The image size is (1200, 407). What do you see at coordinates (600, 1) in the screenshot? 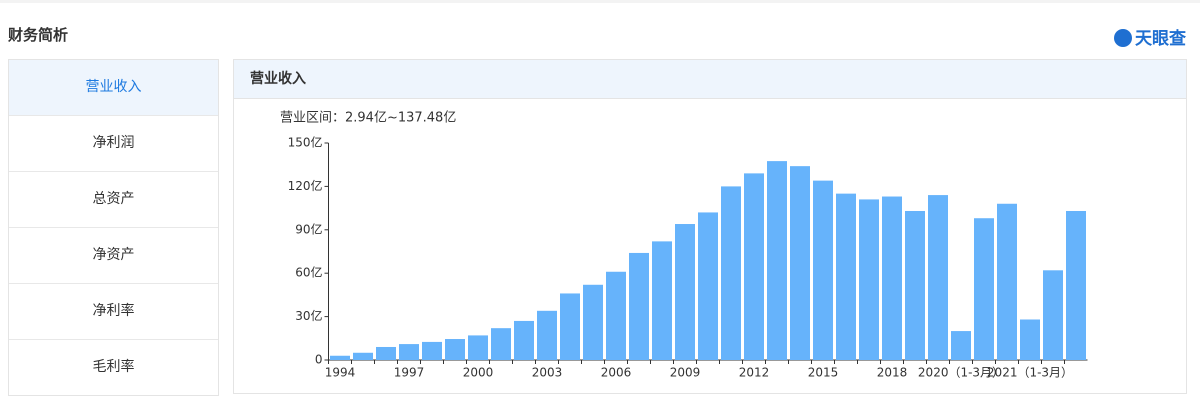
I see `top-border` at bounding box center [600, 1].